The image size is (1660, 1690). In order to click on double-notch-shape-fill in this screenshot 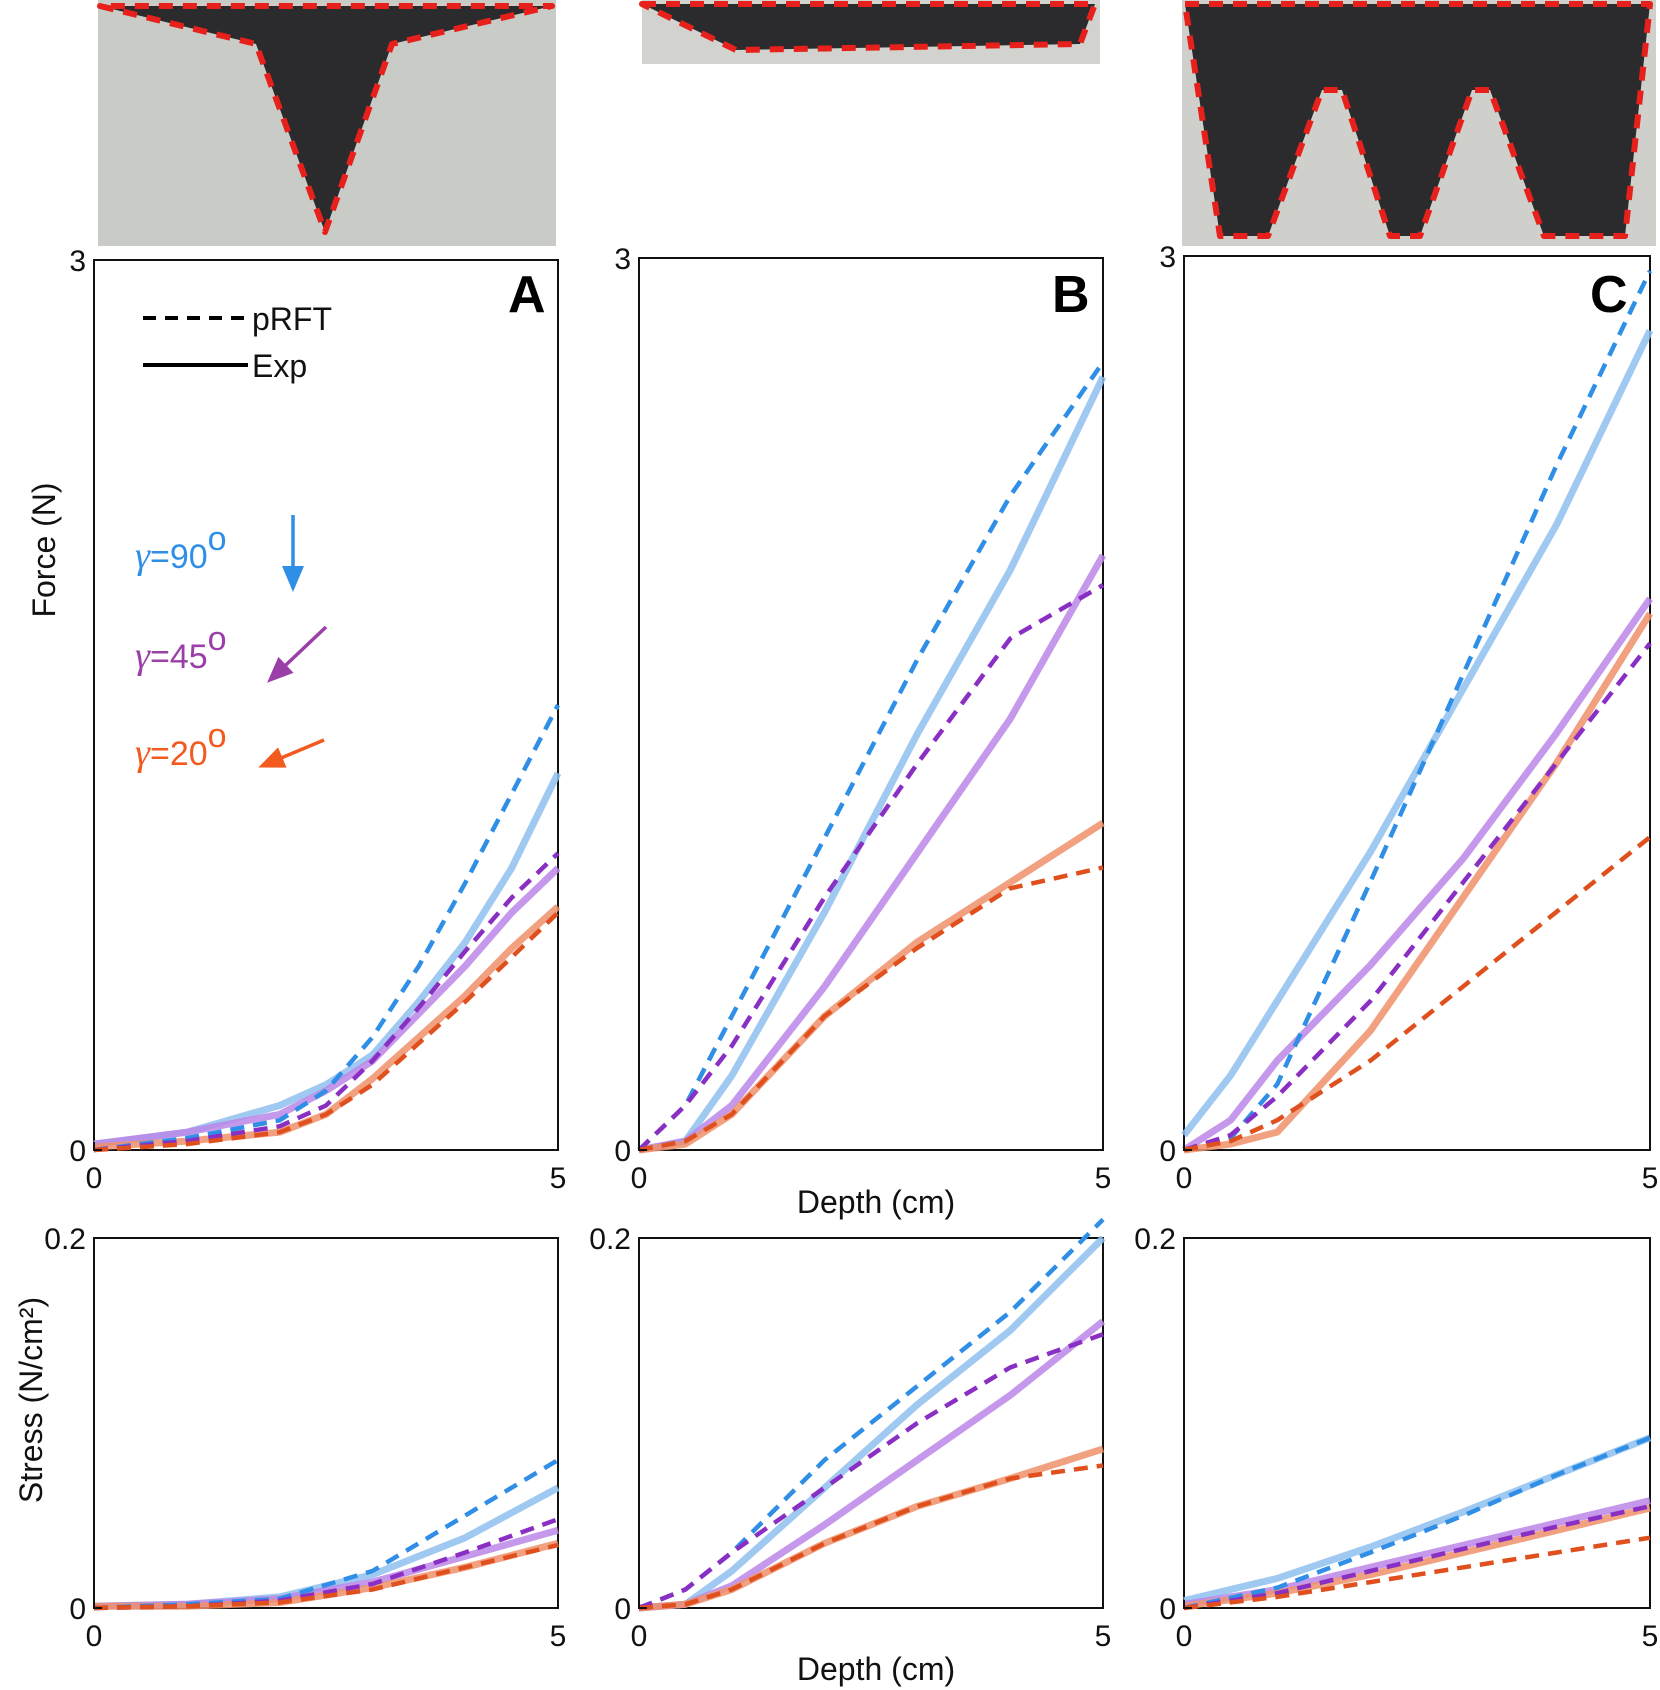, I will do `click(1417, 120)`.